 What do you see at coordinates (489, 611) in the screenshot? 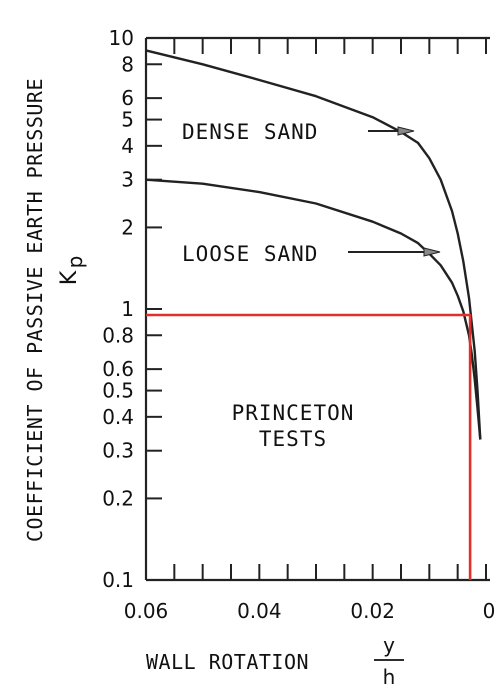
I see `x-tick-label: 0` at bounding box center [489, 611].